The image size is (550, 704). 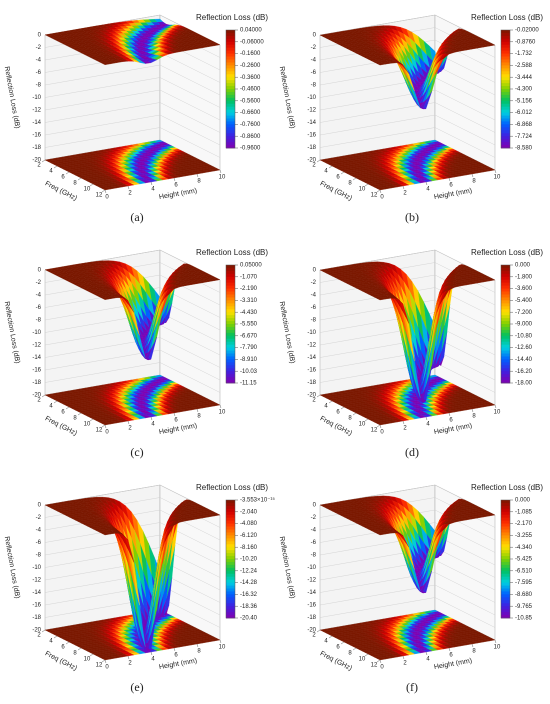 I want to click on colorbar-tick-label: -8.580, so click(x=524, y=149).